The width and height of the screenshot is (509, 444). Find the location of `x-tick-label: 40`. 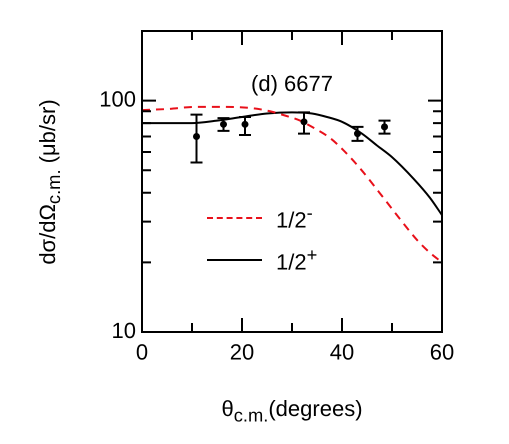

x-tick-label: 40 is located at coordinates (342, 351).